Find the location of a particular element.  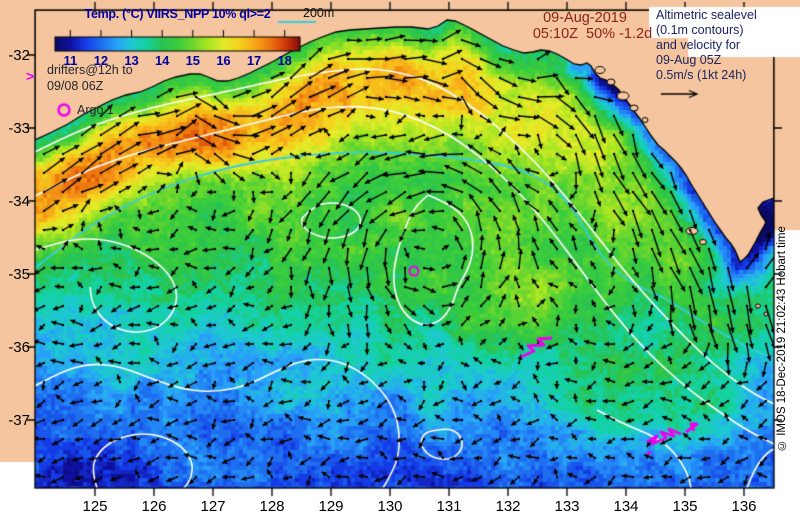

latitude-tick-label: -36 is located at coordinates (19, 347).